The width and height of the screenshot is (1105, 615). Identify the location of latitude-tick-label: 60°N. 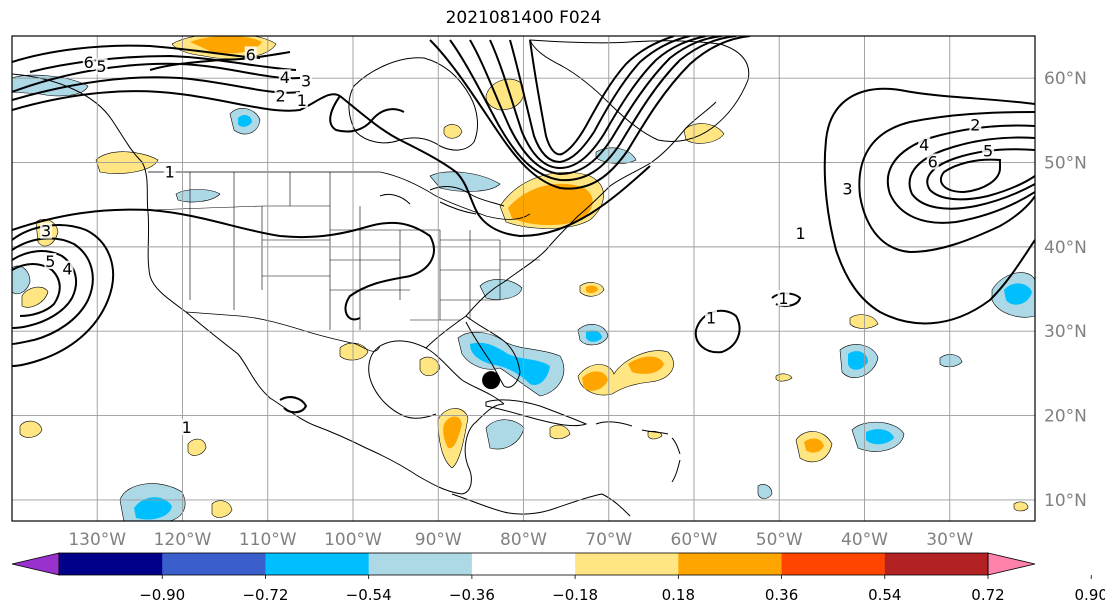
(1065, 79).